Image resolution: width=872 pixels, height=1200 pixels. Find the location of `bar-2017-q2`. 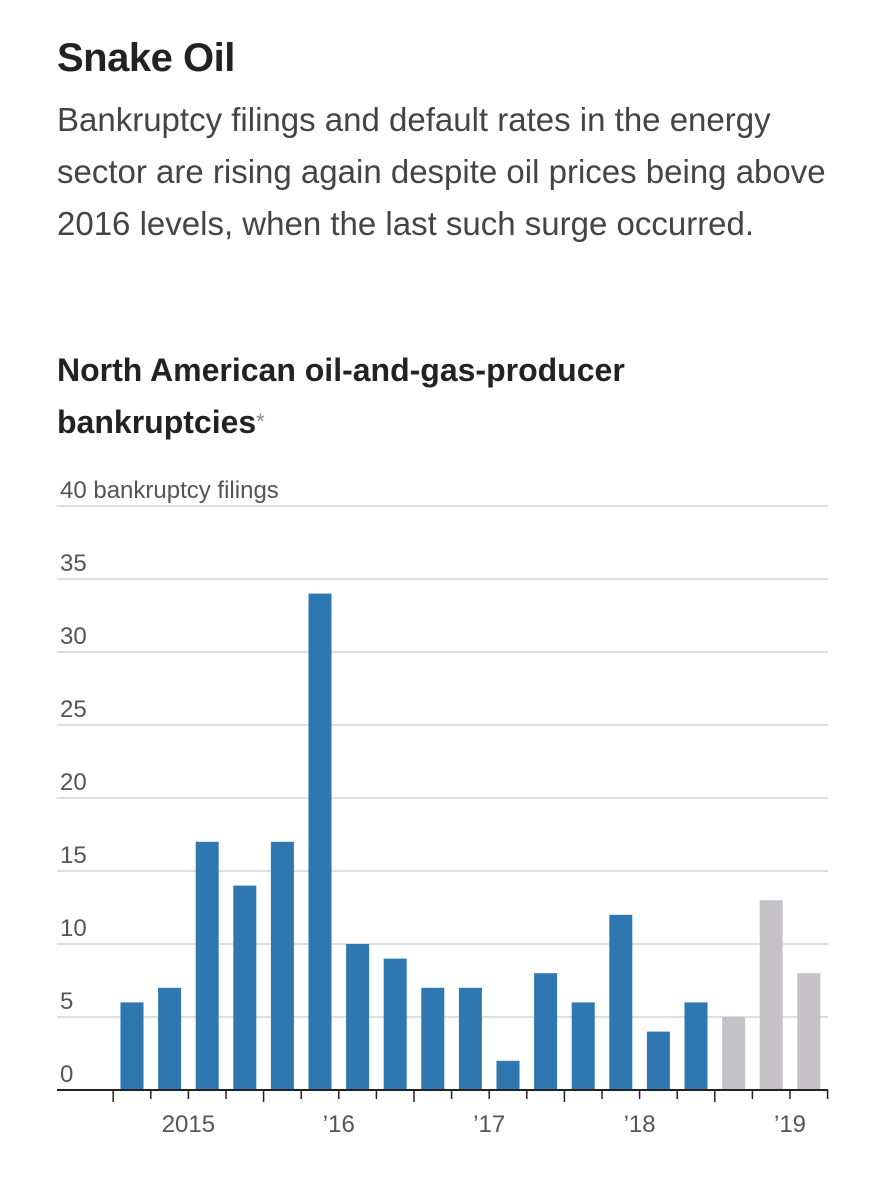

bar-2017-q2 is located at coordinates (470, 1038).